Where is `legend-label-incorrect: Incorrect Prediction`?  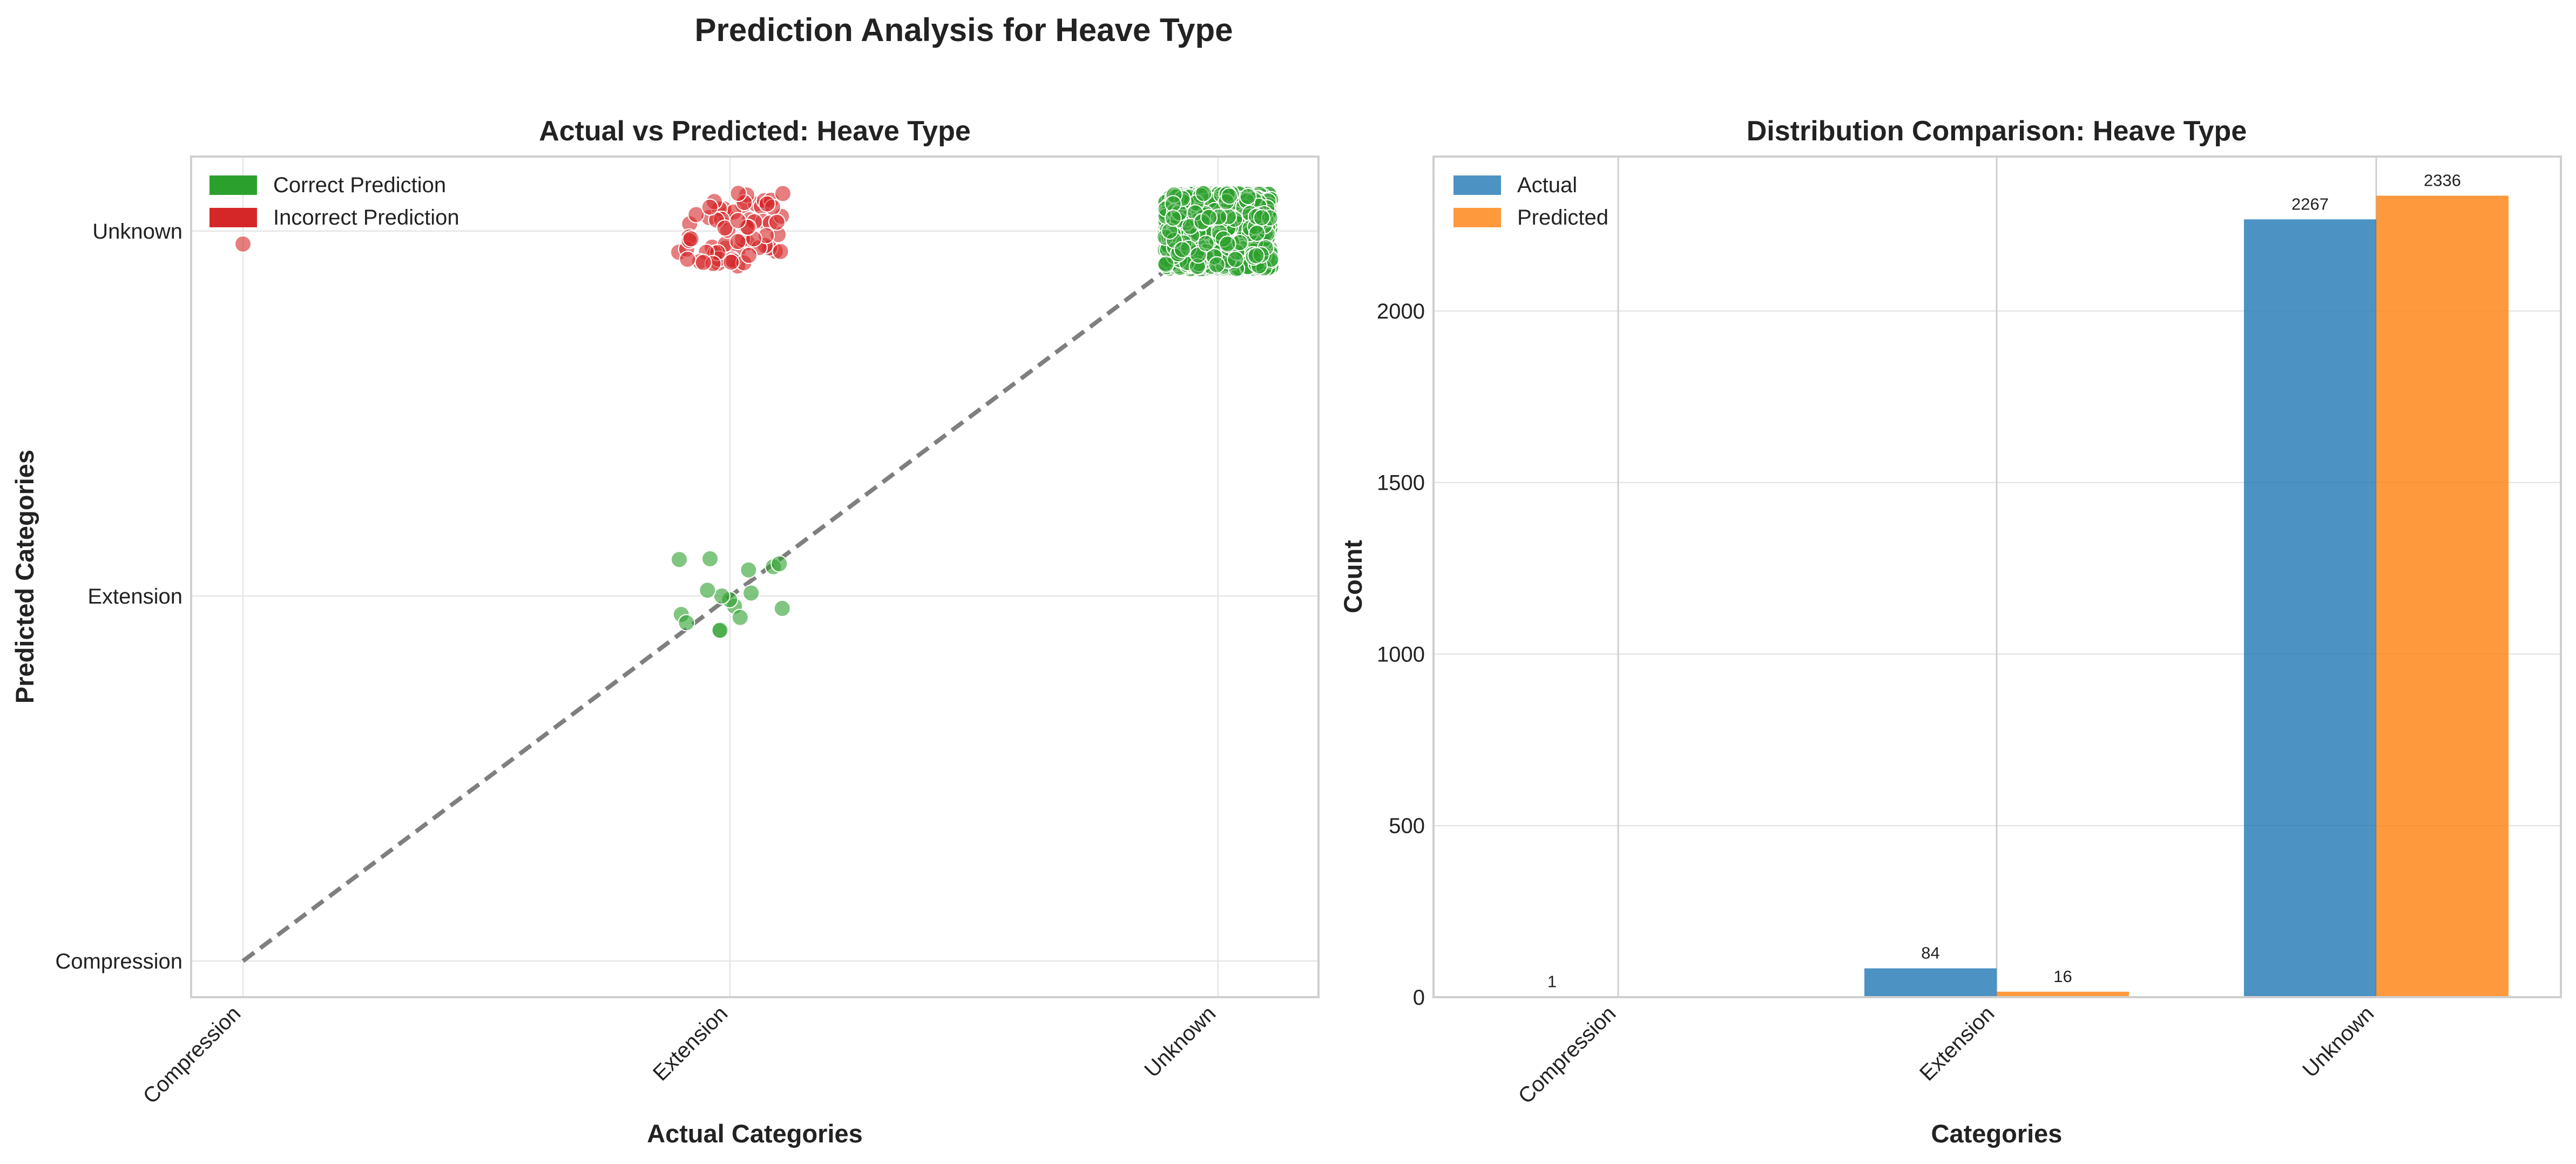
legend-label-incorrect: Incorrect Prediction is located at coordinates (366, 217).